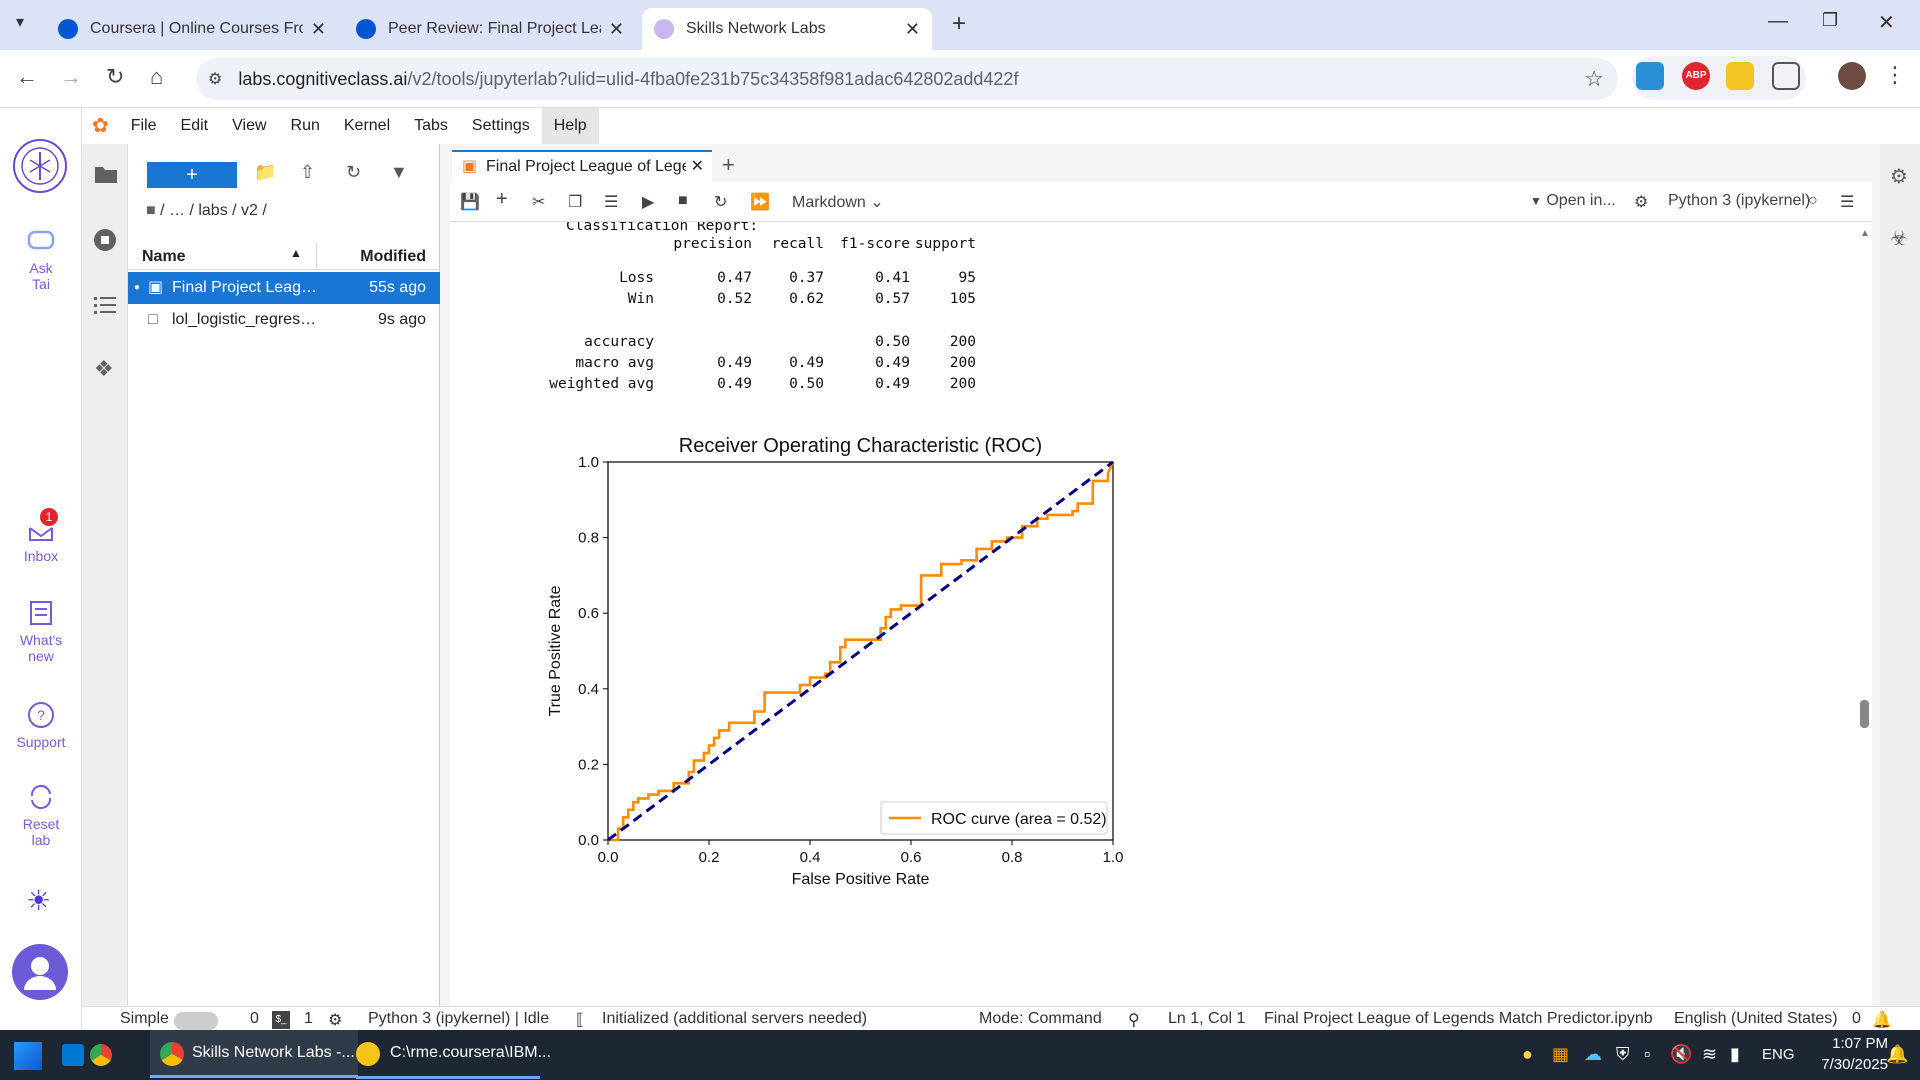 The image size is (1920, 1080). What do you see at coordinates (1854, 1064) in the screenshot?
I see `clock-date: 7/30/2025` at bounding box center [1854, 1064].